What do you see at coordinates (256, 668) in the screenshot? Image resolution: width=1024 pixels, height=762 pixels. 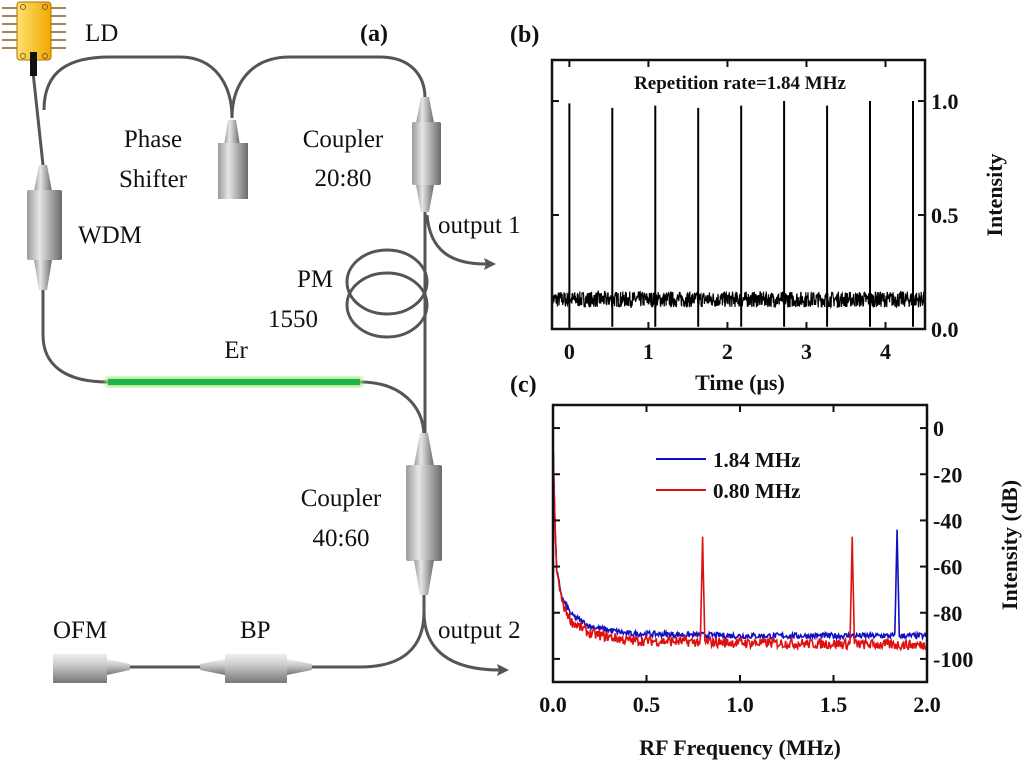 I see `bandpass-filter-icon` at bounding box center [256, 668].